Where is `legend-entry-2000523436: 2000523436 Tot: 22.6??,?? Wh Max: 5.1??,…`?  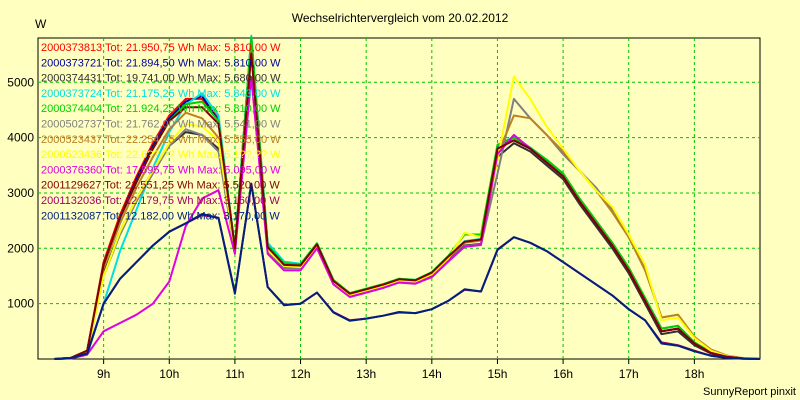
legend-entry-2000523436: 2000523436 Tot: 22.6??,?? Wh Max: 5.1??,… is located at coordinates (161, 155).